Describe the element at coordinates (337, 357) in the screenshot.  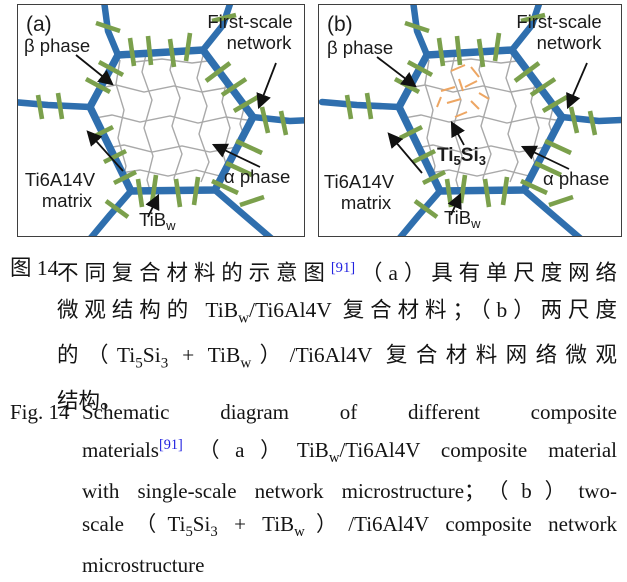
I see `caption-zh-line3: 的（Ti5Si3 + TiBw）/Ti6Al4V 复合材料网络微观` at that location.